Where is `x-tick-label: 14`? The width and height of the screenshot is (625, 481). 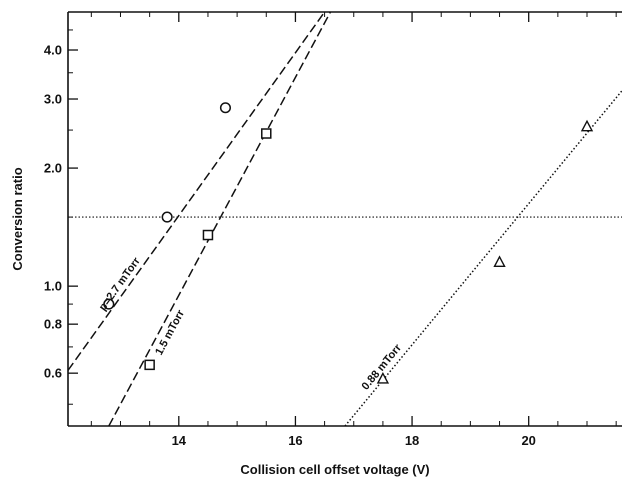
x-tick-label: 14 is located at coordinates (179, 440).